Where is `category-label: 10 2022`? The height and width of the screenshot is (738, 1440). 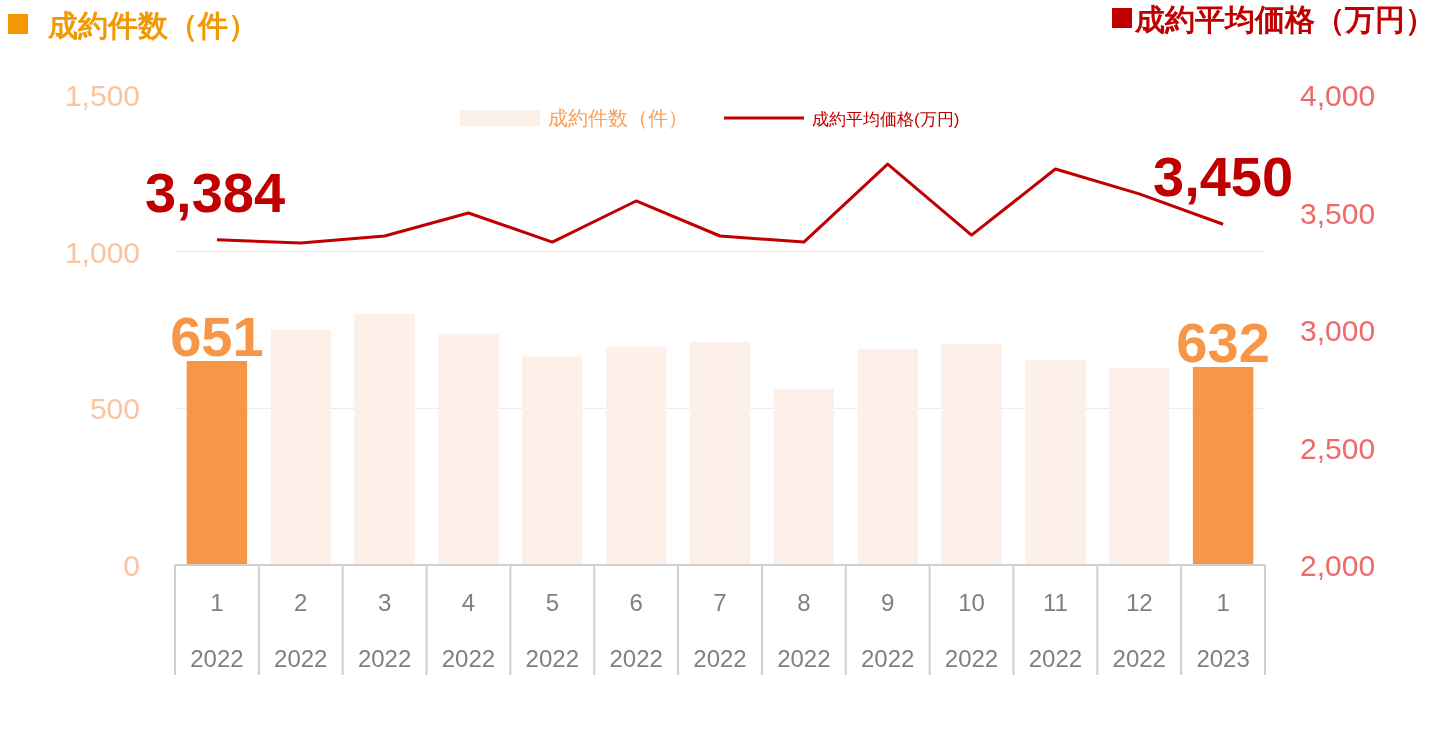 category-label: 10 2022 is located at coordinates (971, 630).